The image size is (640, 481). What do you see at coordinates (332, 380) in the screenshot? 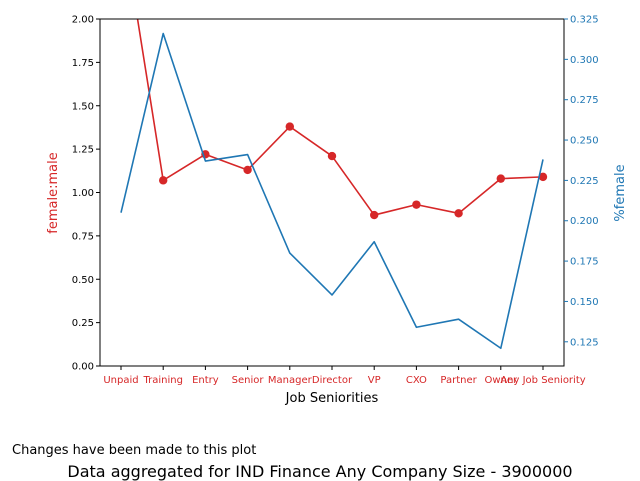
I see `x-tick-label: Director` at bounding box center [332, 380].